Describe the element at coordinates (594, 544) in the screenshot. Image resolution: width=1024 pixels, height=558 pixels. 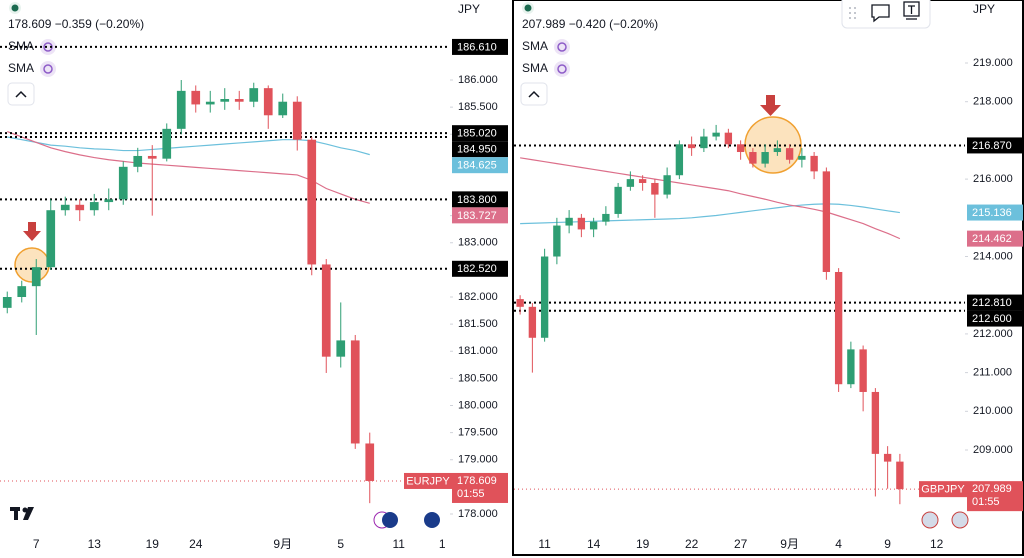
I see `x-tick-label: 14` at that location.